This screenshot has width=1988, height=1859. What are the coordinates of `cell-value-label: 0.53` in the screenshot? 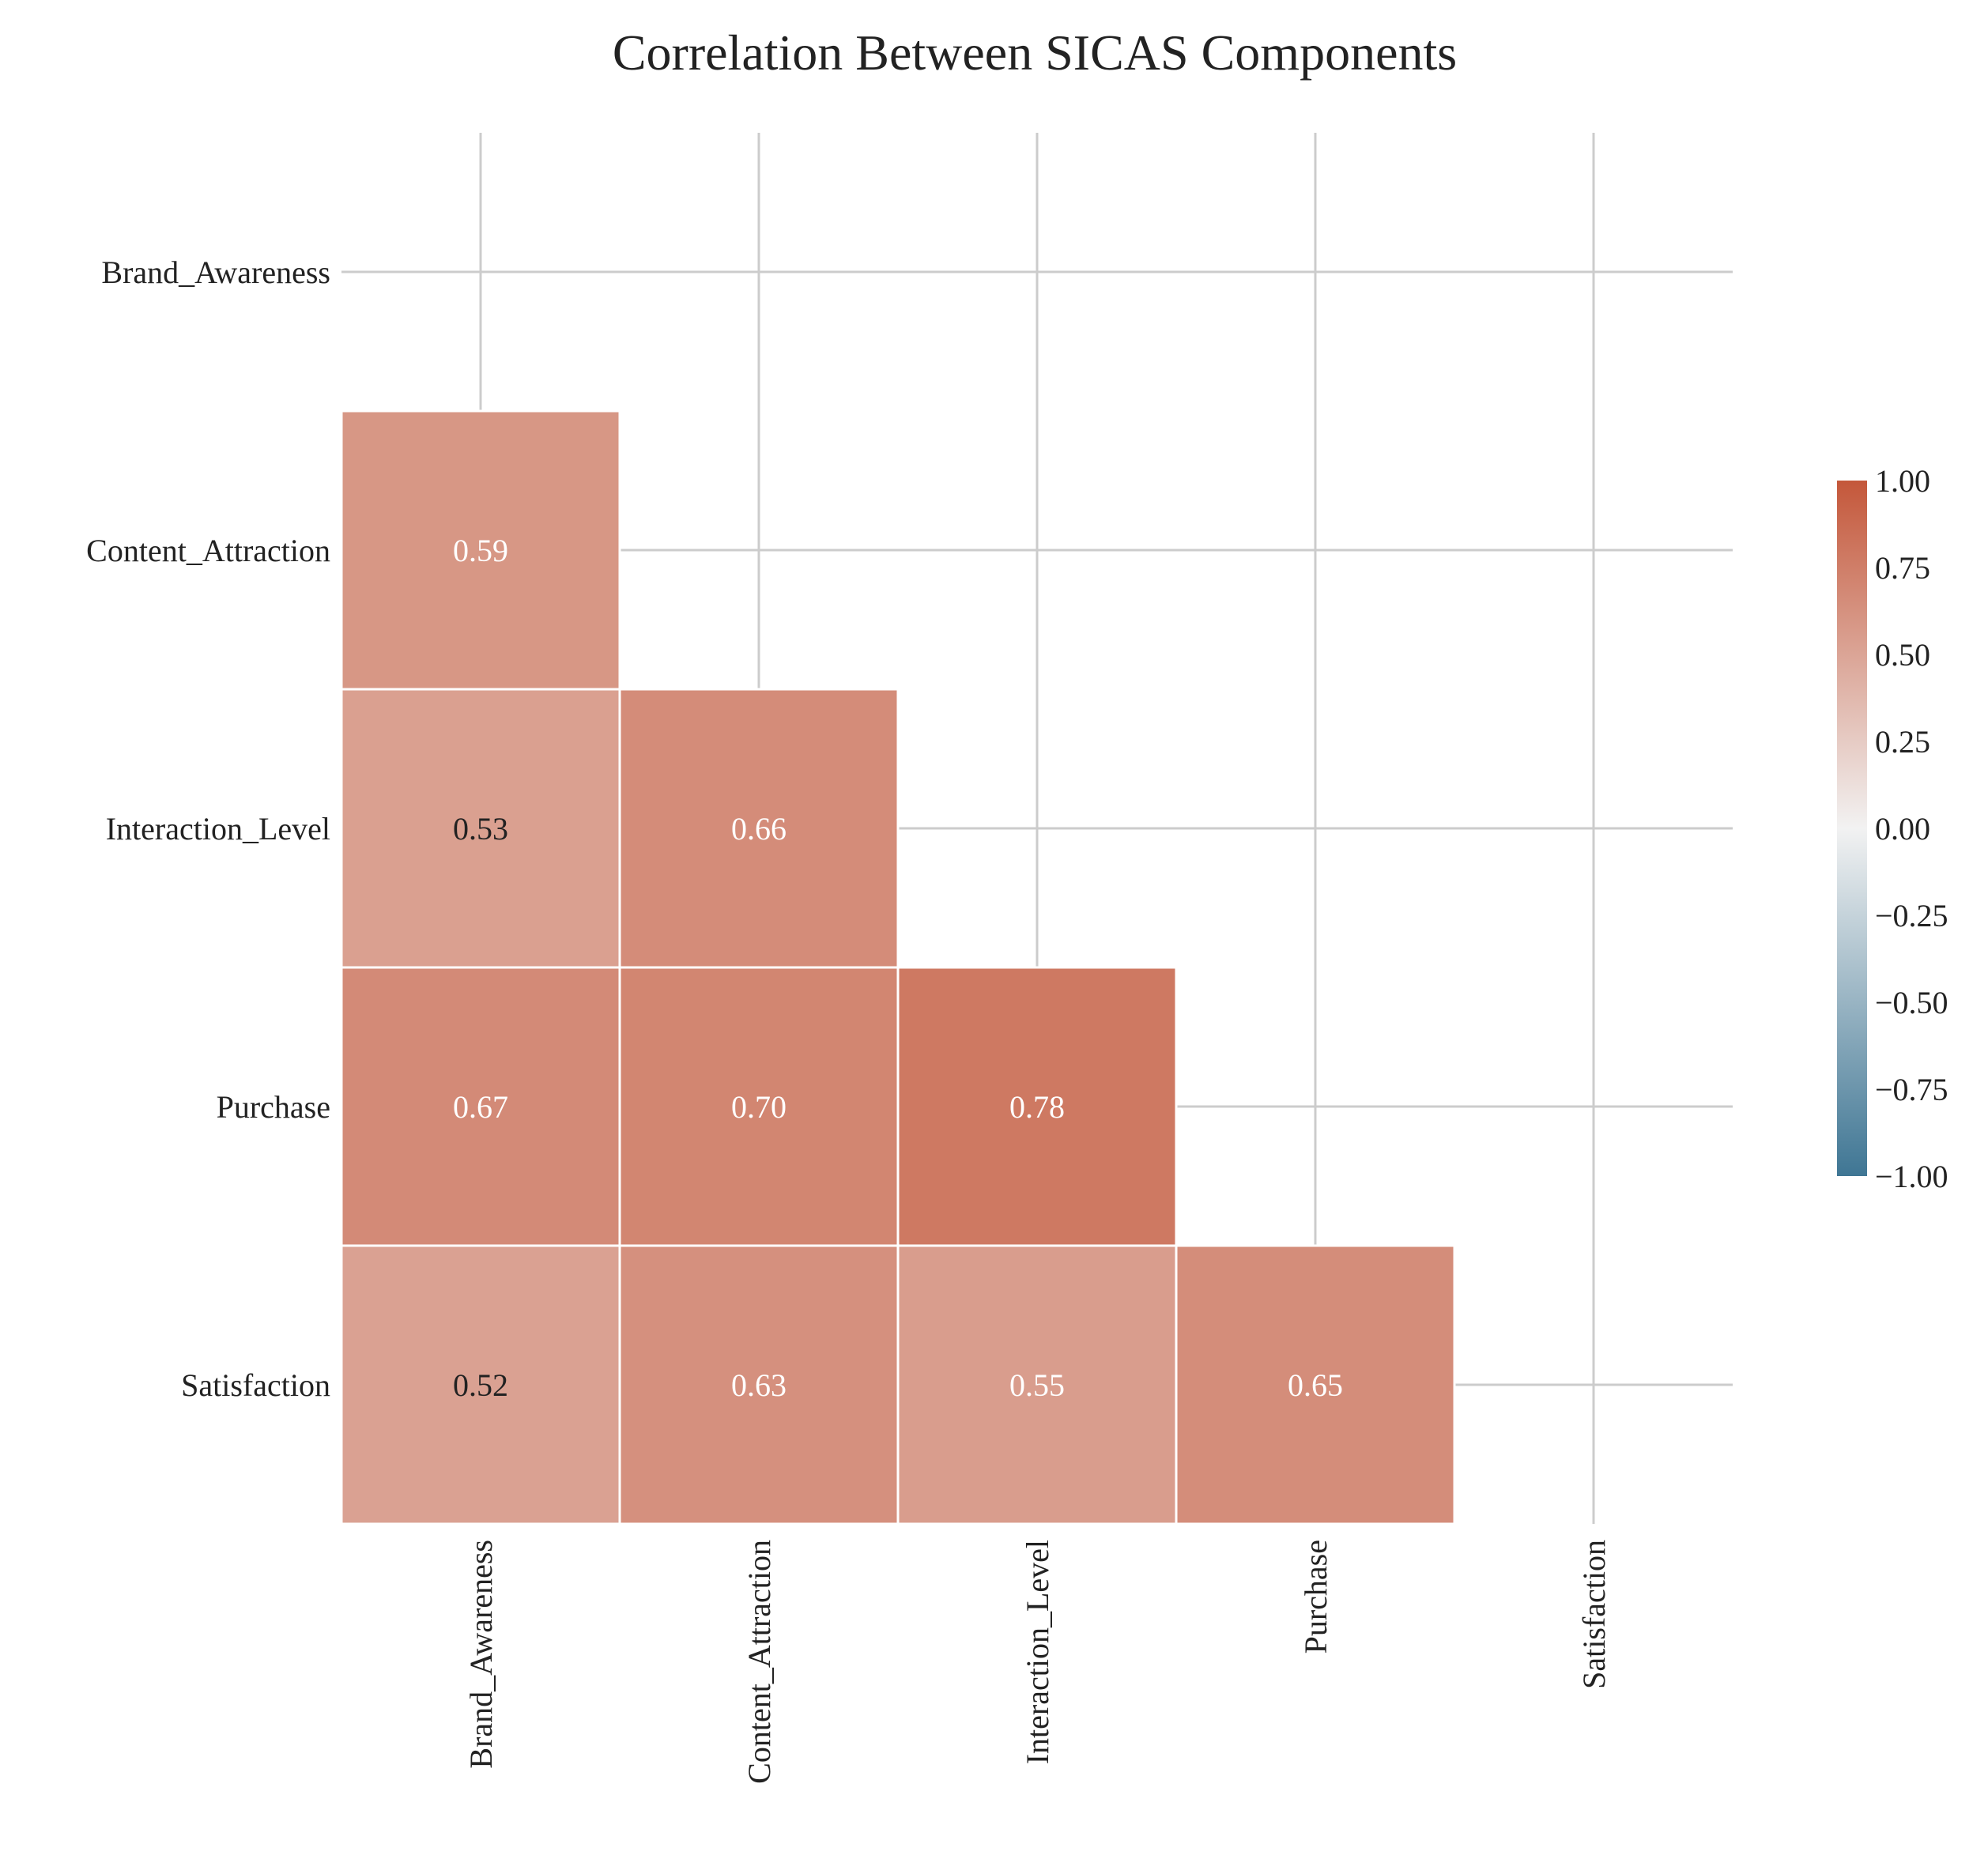 It's located at (480, 829).